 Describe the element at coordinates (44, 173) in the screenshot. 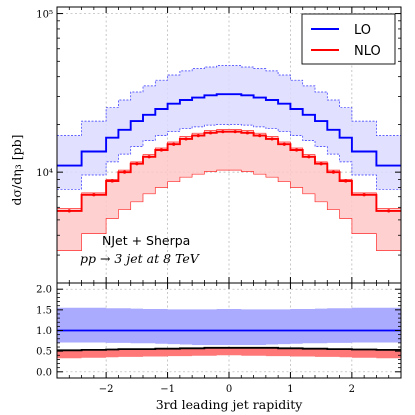

I see `main-y-tick-label: 10⁴` at that location.